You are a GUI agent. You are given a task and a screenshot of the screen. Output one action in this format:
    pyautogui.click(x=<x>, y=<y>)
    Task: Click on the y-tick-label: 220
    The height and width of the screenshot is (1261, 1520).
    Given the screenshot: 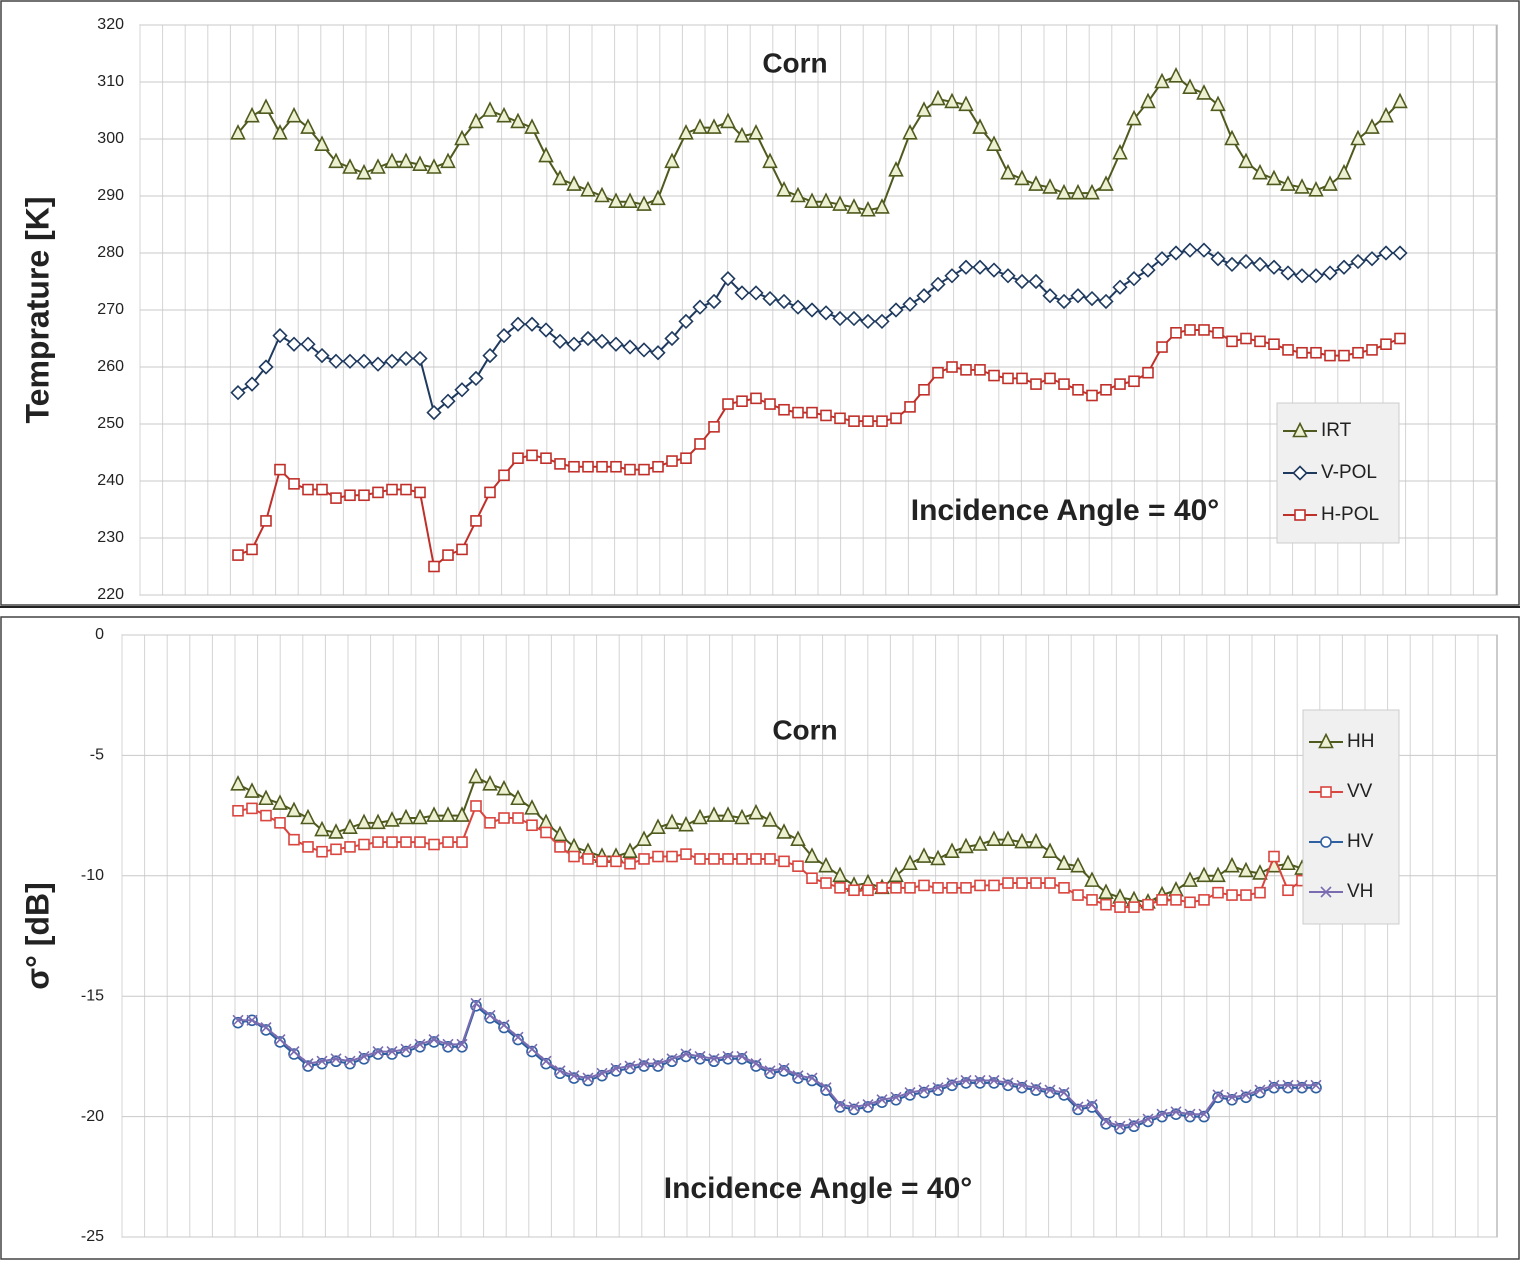 What is the action you would take?
    pyautogui.click(x=110, y=594)
    